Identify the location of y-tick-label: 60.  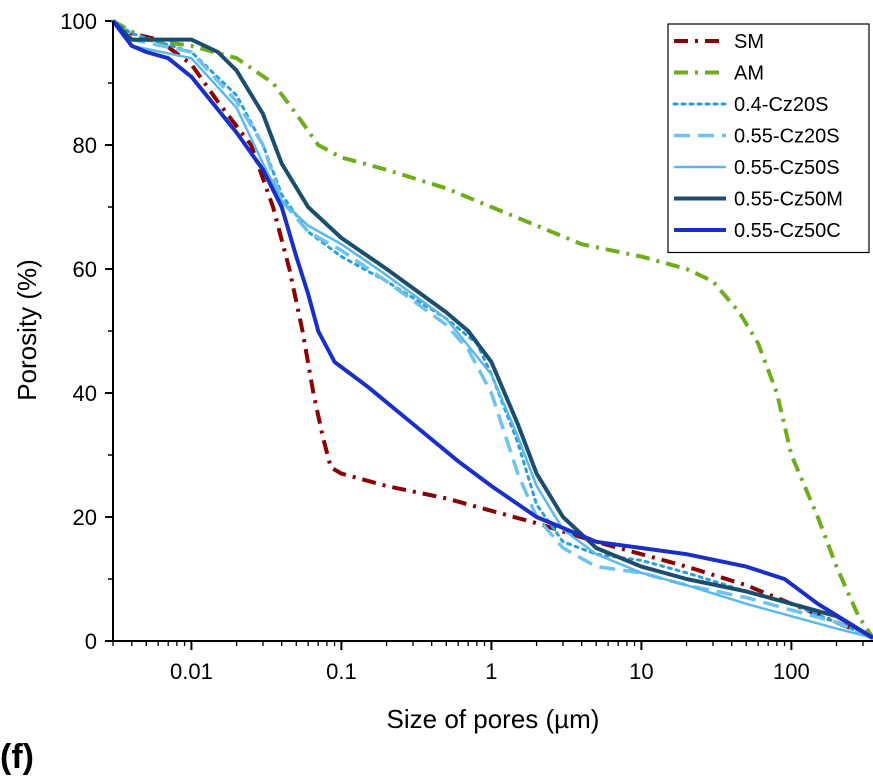
(85, 269).